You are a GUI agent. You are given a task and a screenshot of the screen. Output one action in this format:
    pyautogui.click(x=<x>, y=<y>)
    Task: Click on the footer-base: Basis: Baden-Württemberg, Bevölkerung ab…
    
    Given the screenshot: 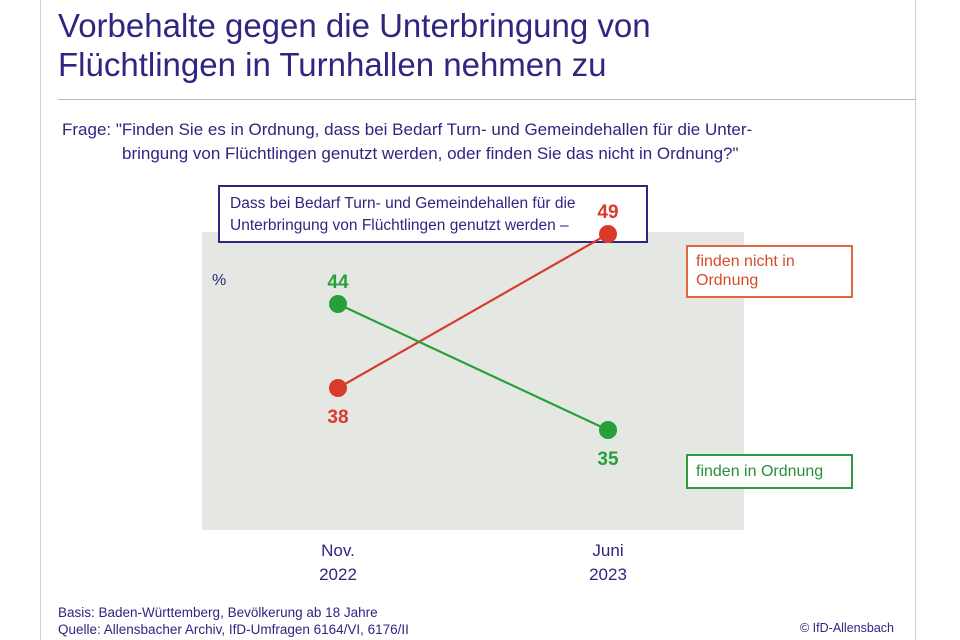 What is the action you would take?
    pyautogui.click(x=218, y=612)
    